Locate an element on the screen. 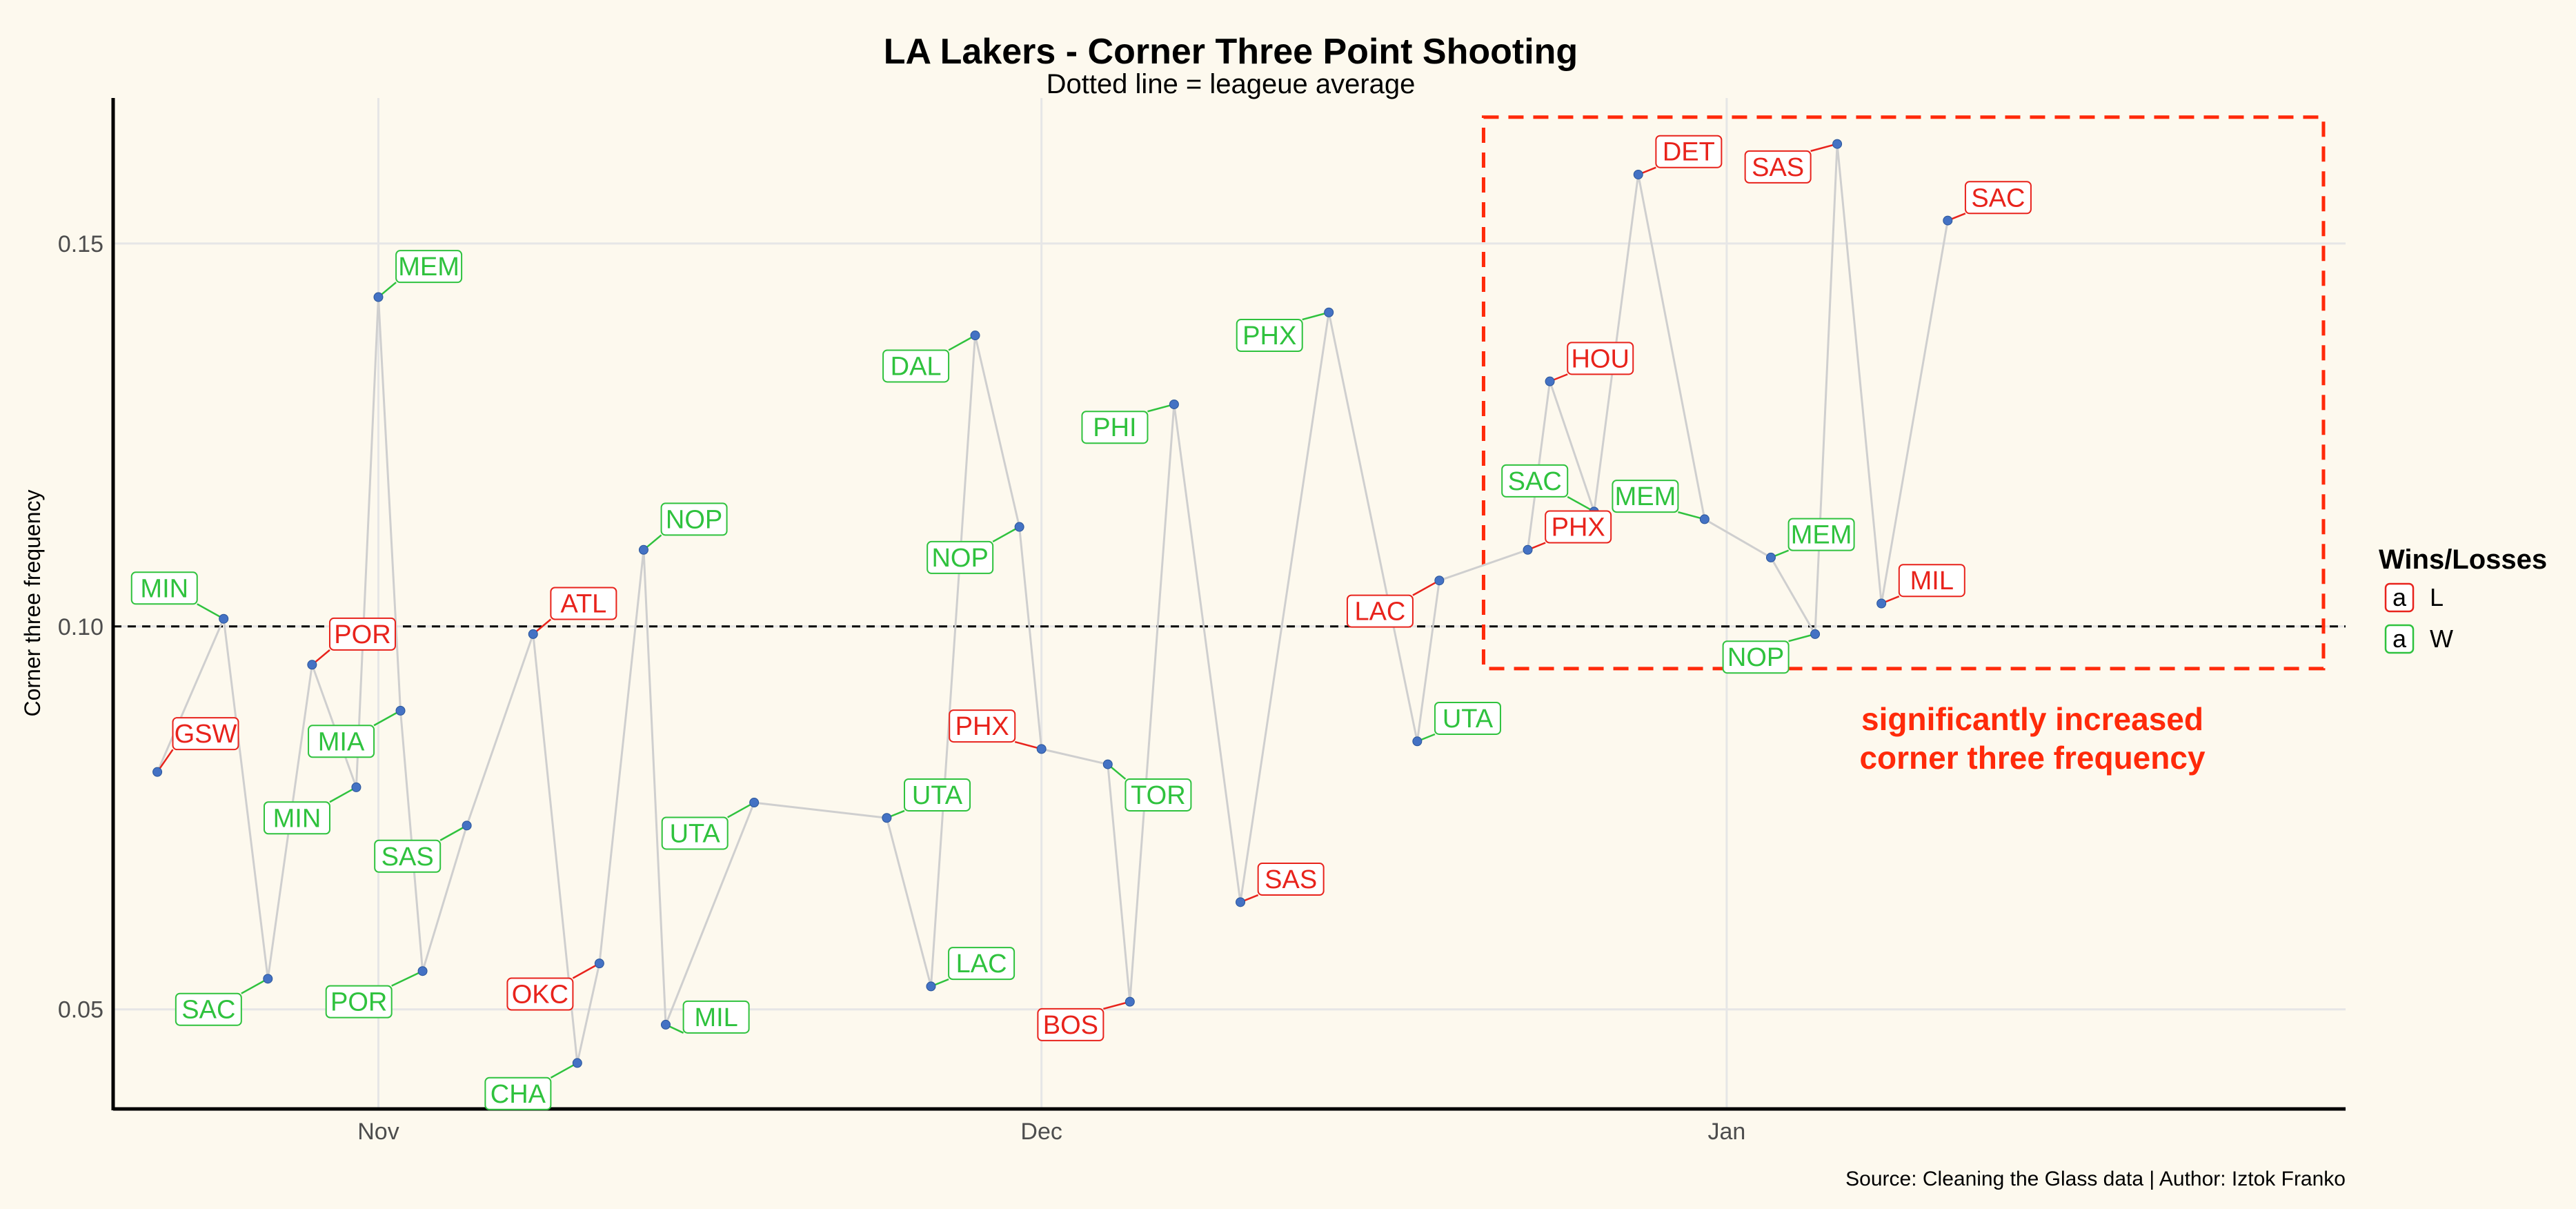 The image size is (2576, 1209). point-label-text: NOP is located at coordinates (959, 558).